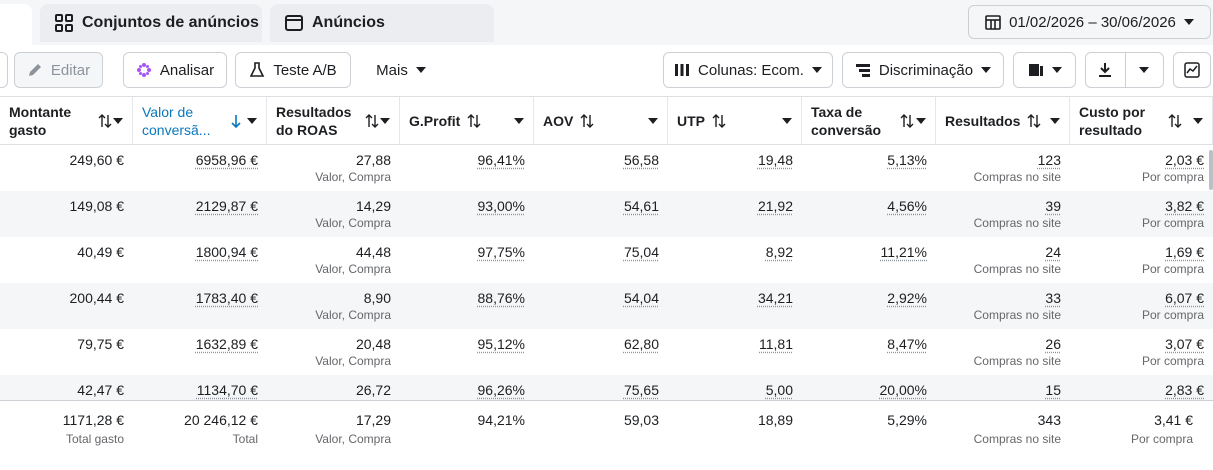 The image size is (1213, 470). What do you see at coordinates (1141, 257) in the screenshot?
I see `cell: 1,69 € Por compra` at bounding box center [1141, 257].